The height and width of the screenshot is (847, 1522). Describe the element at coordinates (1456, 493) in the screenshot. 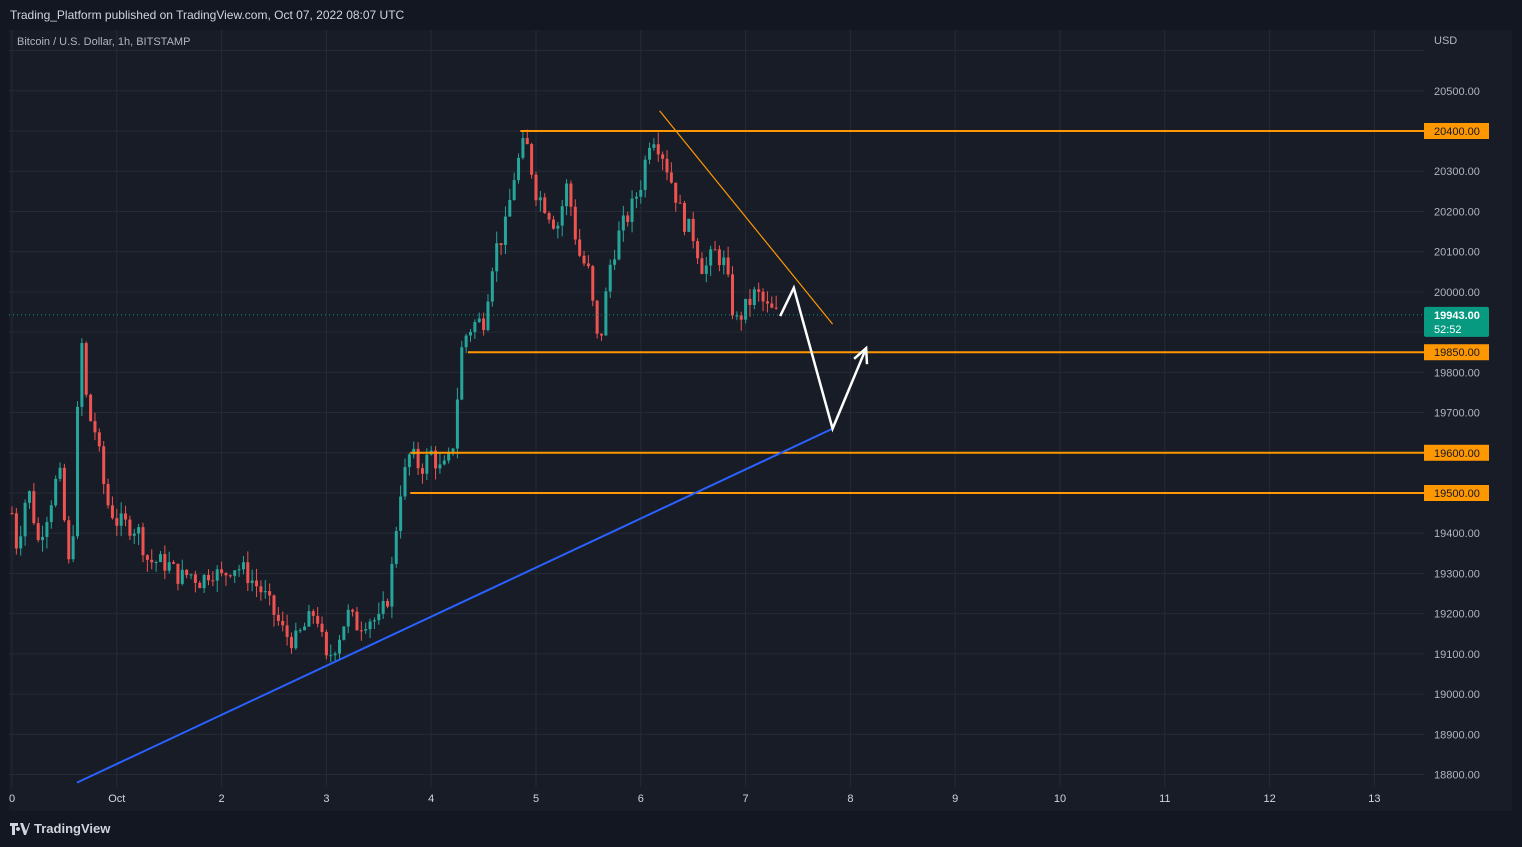

I see `level-tag` at that location.